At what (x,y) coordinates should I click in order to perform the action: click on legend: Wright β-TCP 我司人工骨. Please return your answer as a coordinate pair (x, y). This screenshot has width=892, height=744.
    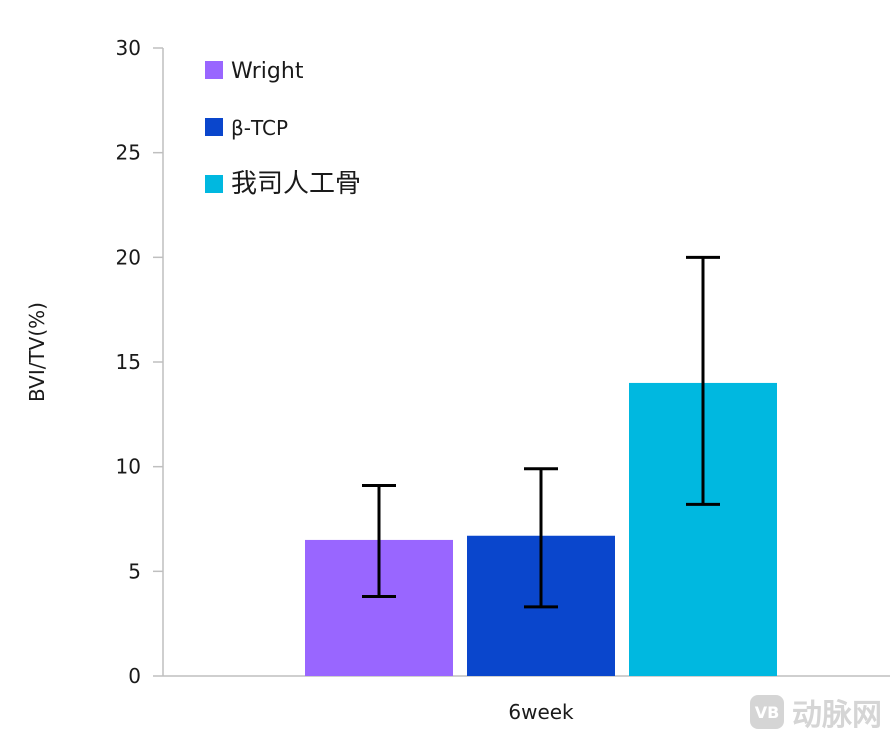
    Looking at the image, I should click on (283, 129).